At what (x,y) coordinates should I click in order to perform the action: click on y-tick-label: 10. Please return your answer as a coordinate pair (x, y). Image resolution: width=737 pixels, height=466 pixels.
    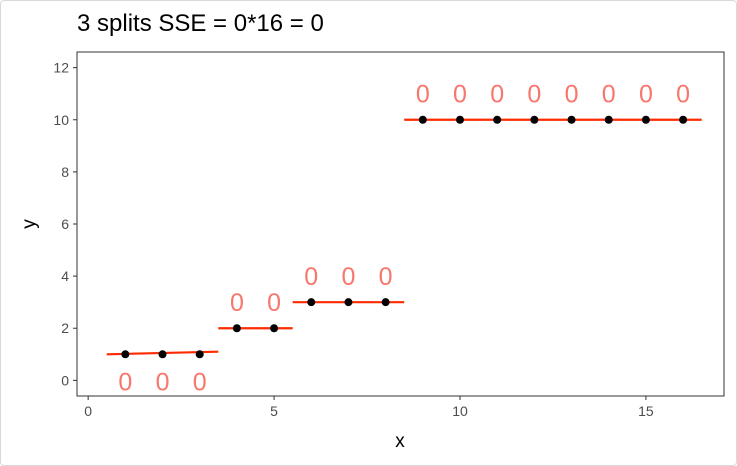
    Looking at the image, I should click on (61, 120).